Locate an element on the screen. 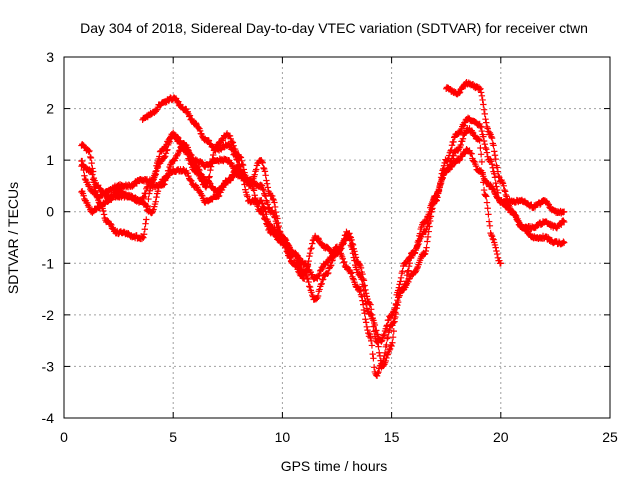  y-tick-label: -1 is located at coordinates (48, 263).